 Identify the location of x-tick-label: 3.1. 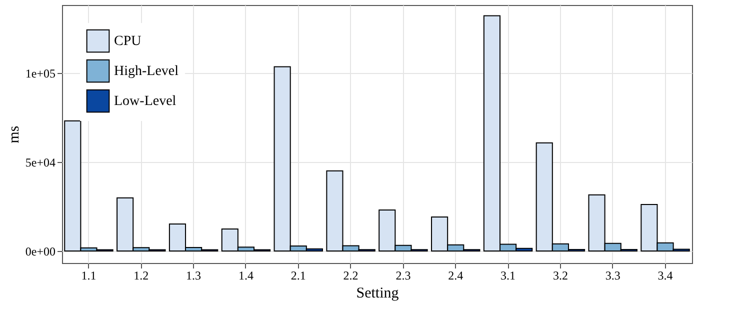
(508, 275).